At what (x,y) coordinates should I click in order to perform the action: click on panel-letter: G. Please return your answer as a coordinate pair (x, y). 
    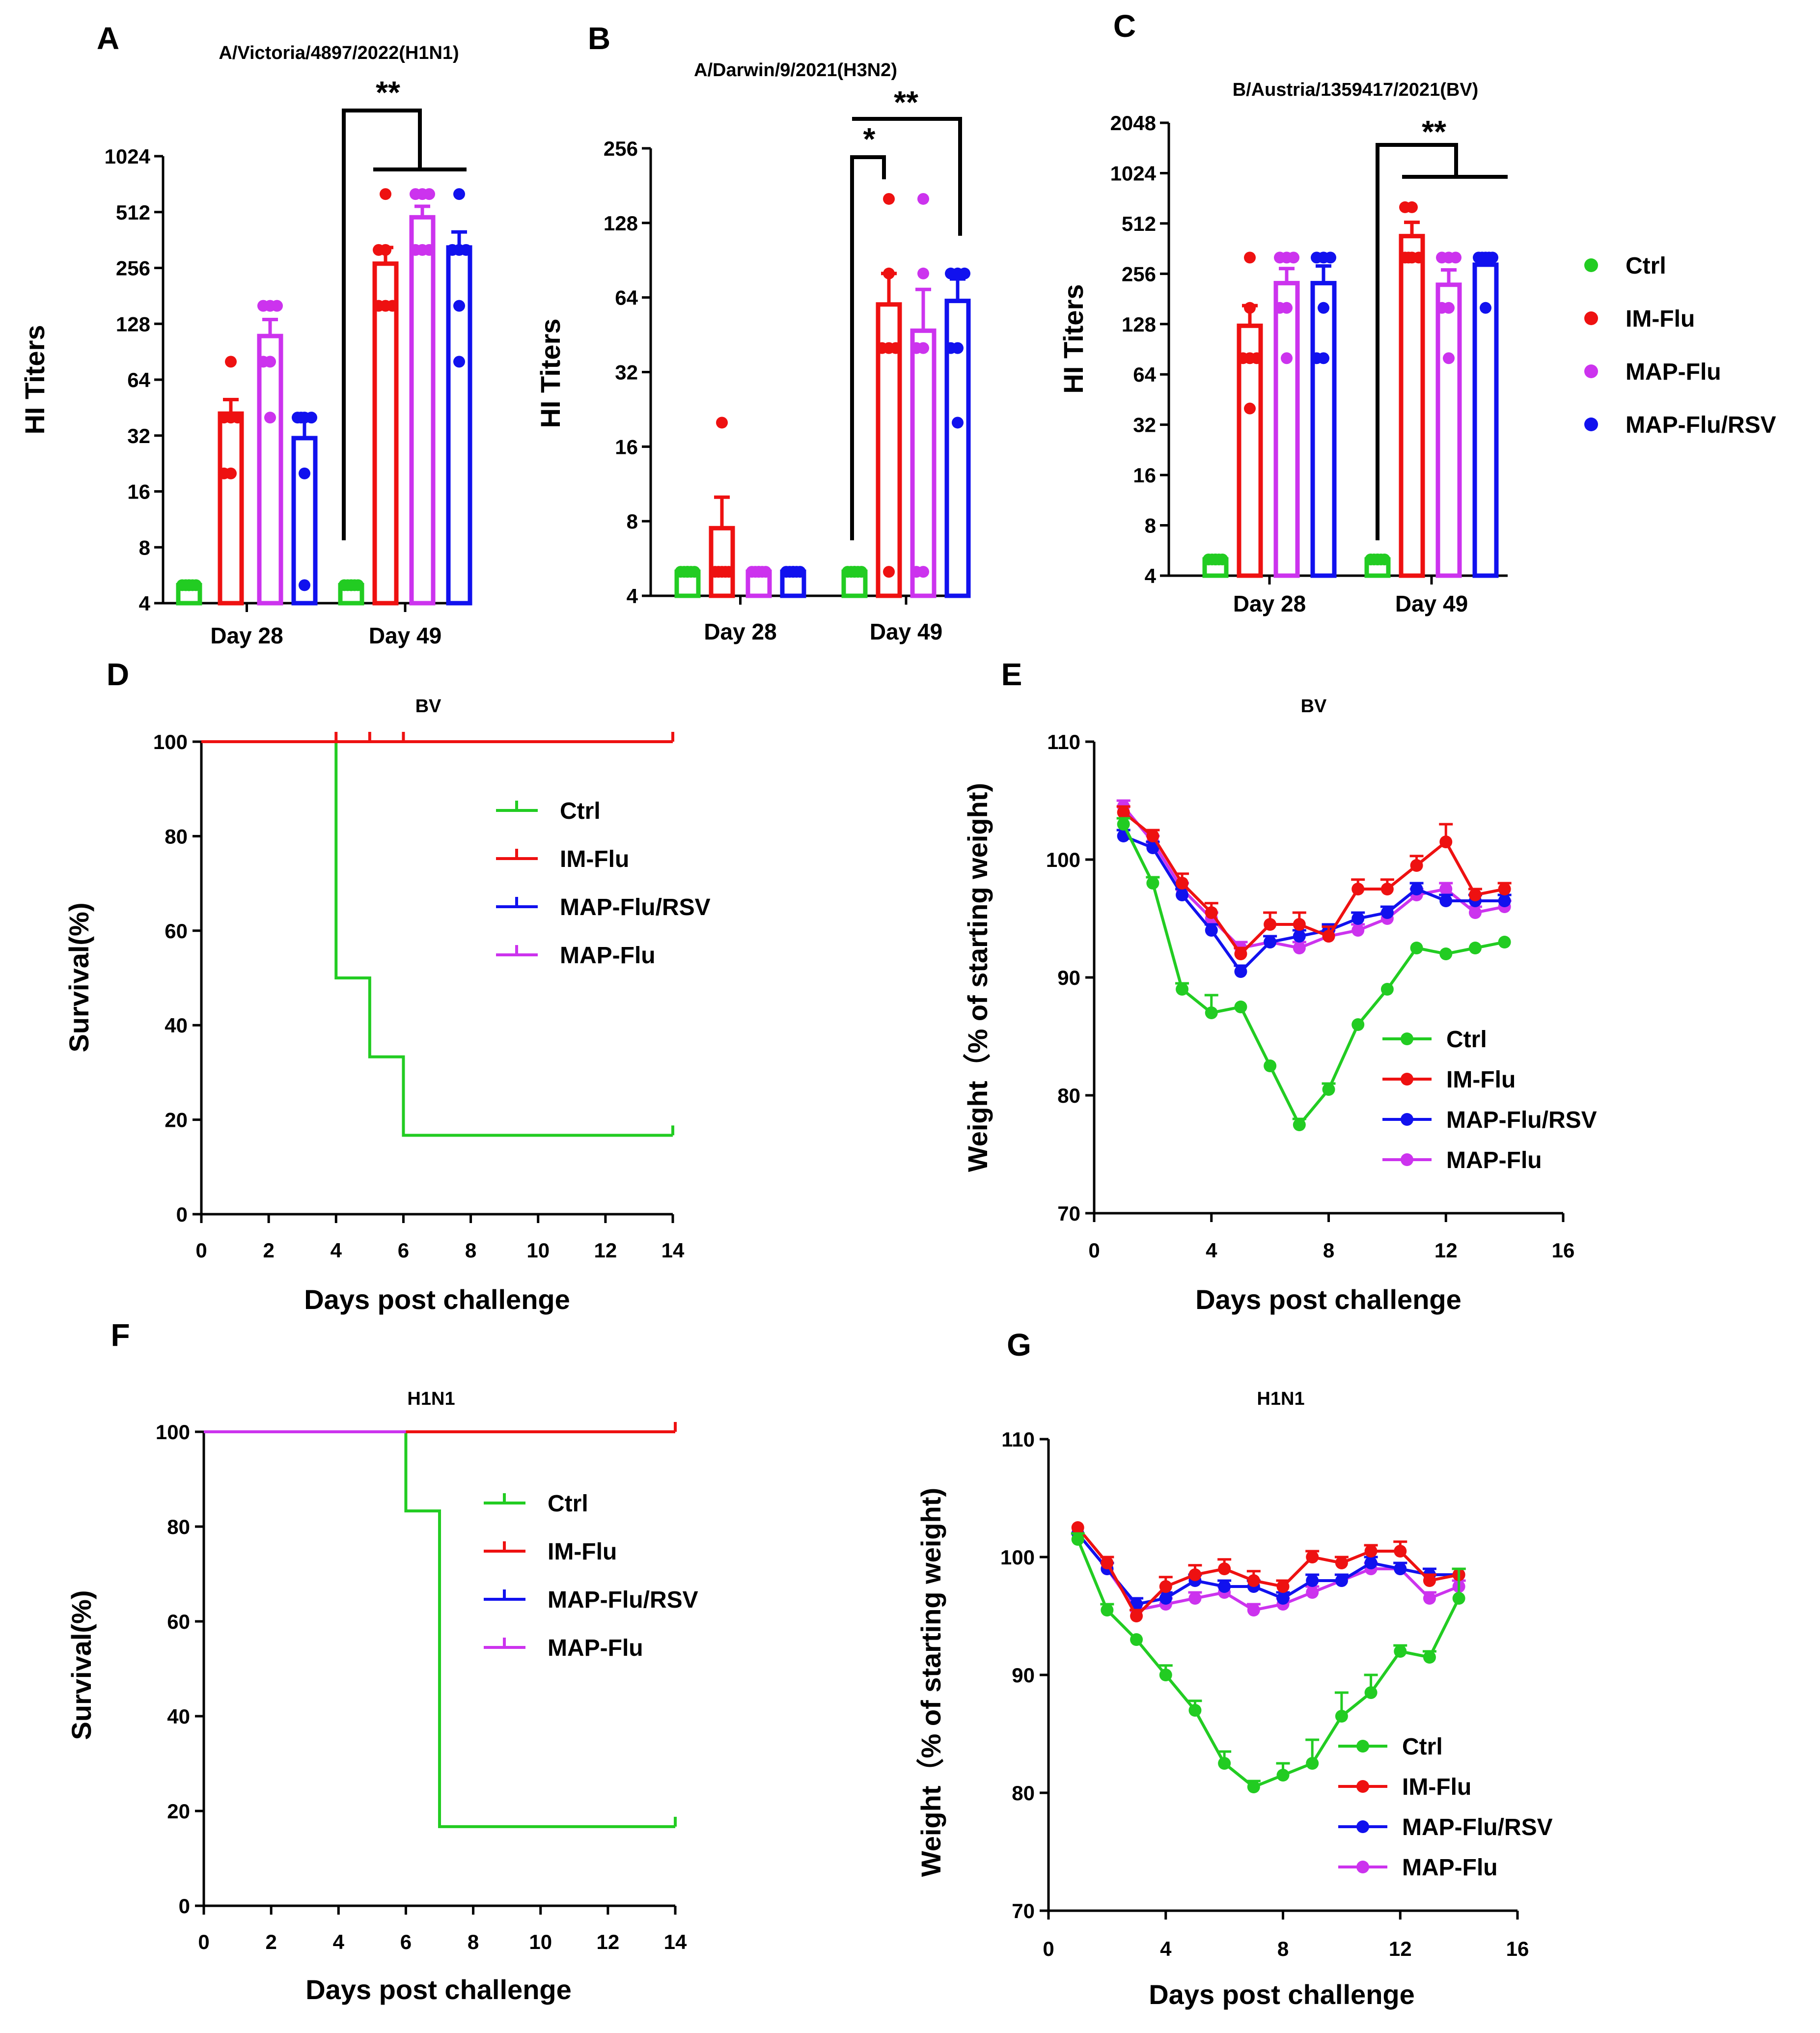
    Looking at the image, I should click on (1019, 1345).